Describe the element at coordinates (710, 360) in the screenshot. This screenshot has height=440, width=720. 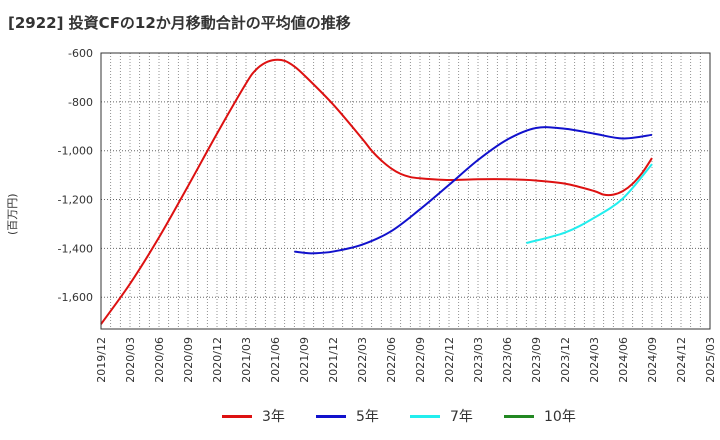
I see `x-tick-label: 2025/03` at that location.